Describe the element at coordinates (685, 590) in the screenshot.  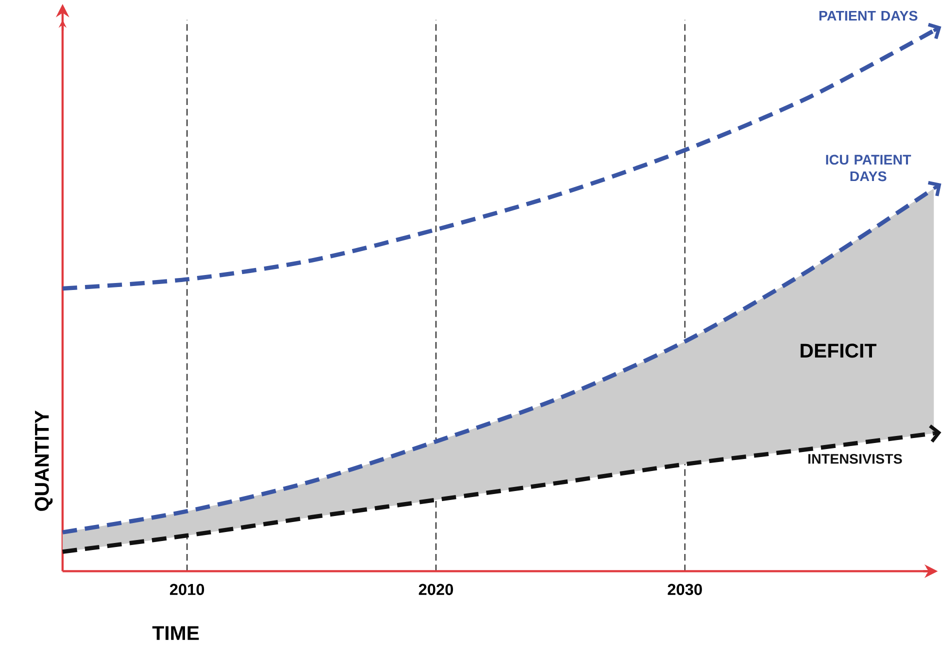
I see `x-tick-label: 2030` at that location.